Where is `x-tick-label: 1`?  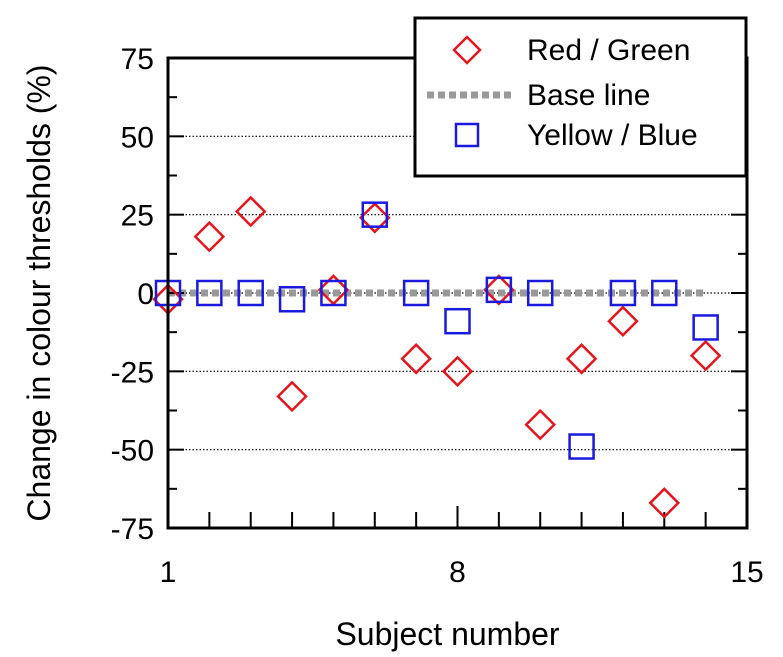 x-tick-label: 1 is located at coordinates (168, 572).